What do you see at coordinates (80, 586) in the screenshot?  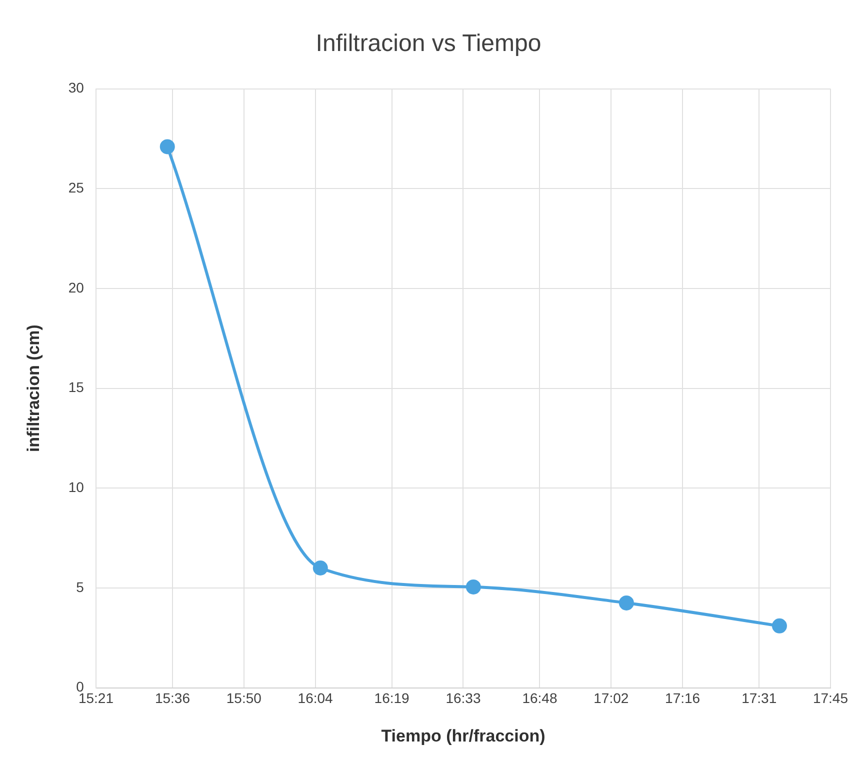 I see `y-tick-label: 5` at bounding box center [80, 586].